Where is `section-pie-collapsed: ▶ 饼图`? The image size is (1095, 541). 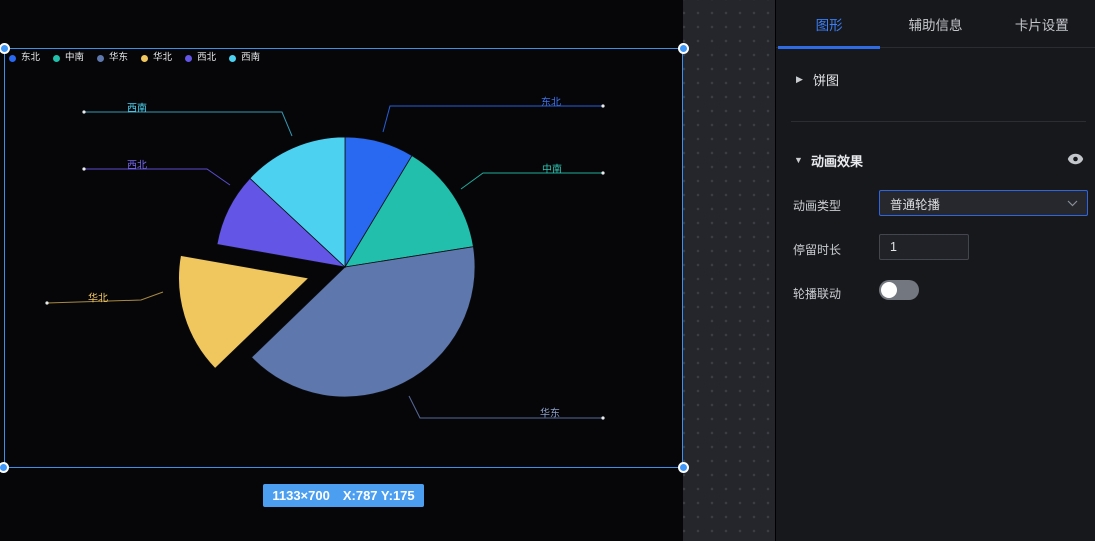 section-pie-collapsed: ▶ 饼图 is located at coordinates (935, 79).